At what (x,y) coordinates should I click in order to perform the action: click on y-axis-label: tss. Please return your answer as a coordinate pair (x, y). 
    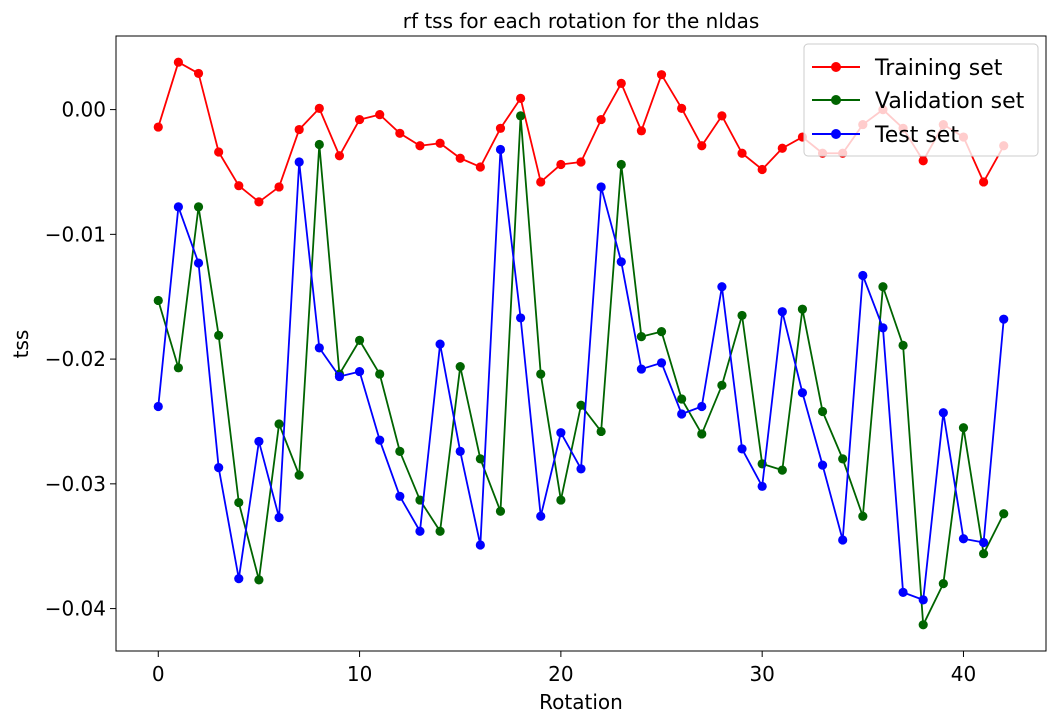
    Looking at the image, I should click on (21, 344).